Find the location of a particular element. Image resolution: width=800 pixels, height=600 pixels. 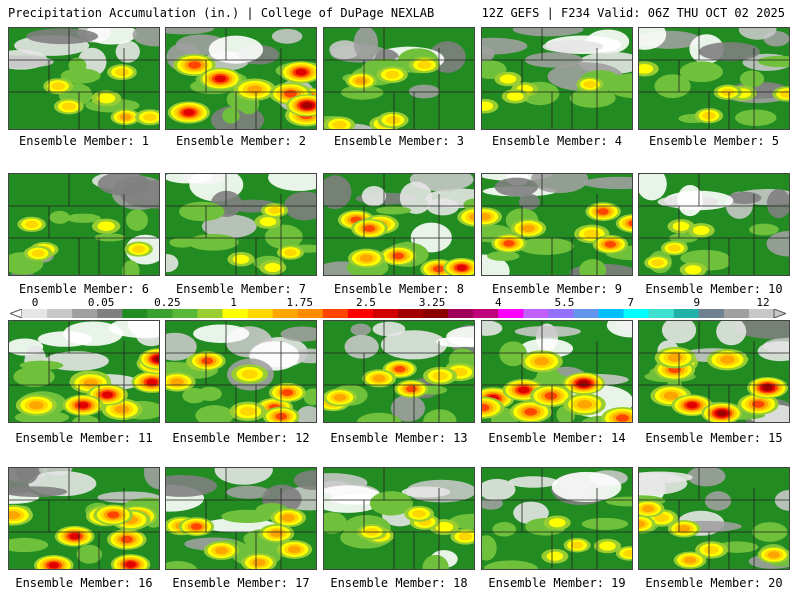

colorbar-tick-label: 1.75 is located at coordinates (299, 302).